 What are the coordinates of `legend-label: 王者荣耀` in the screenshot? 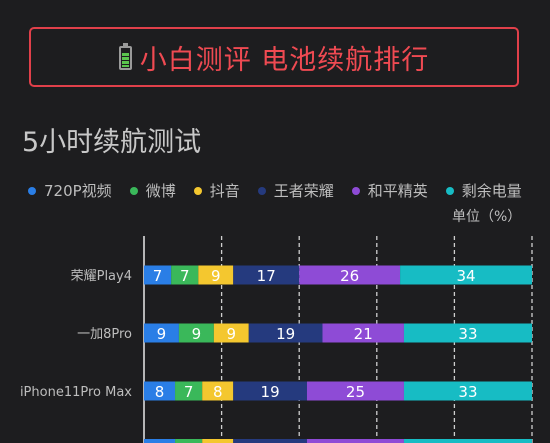 It's located at (303, 191).